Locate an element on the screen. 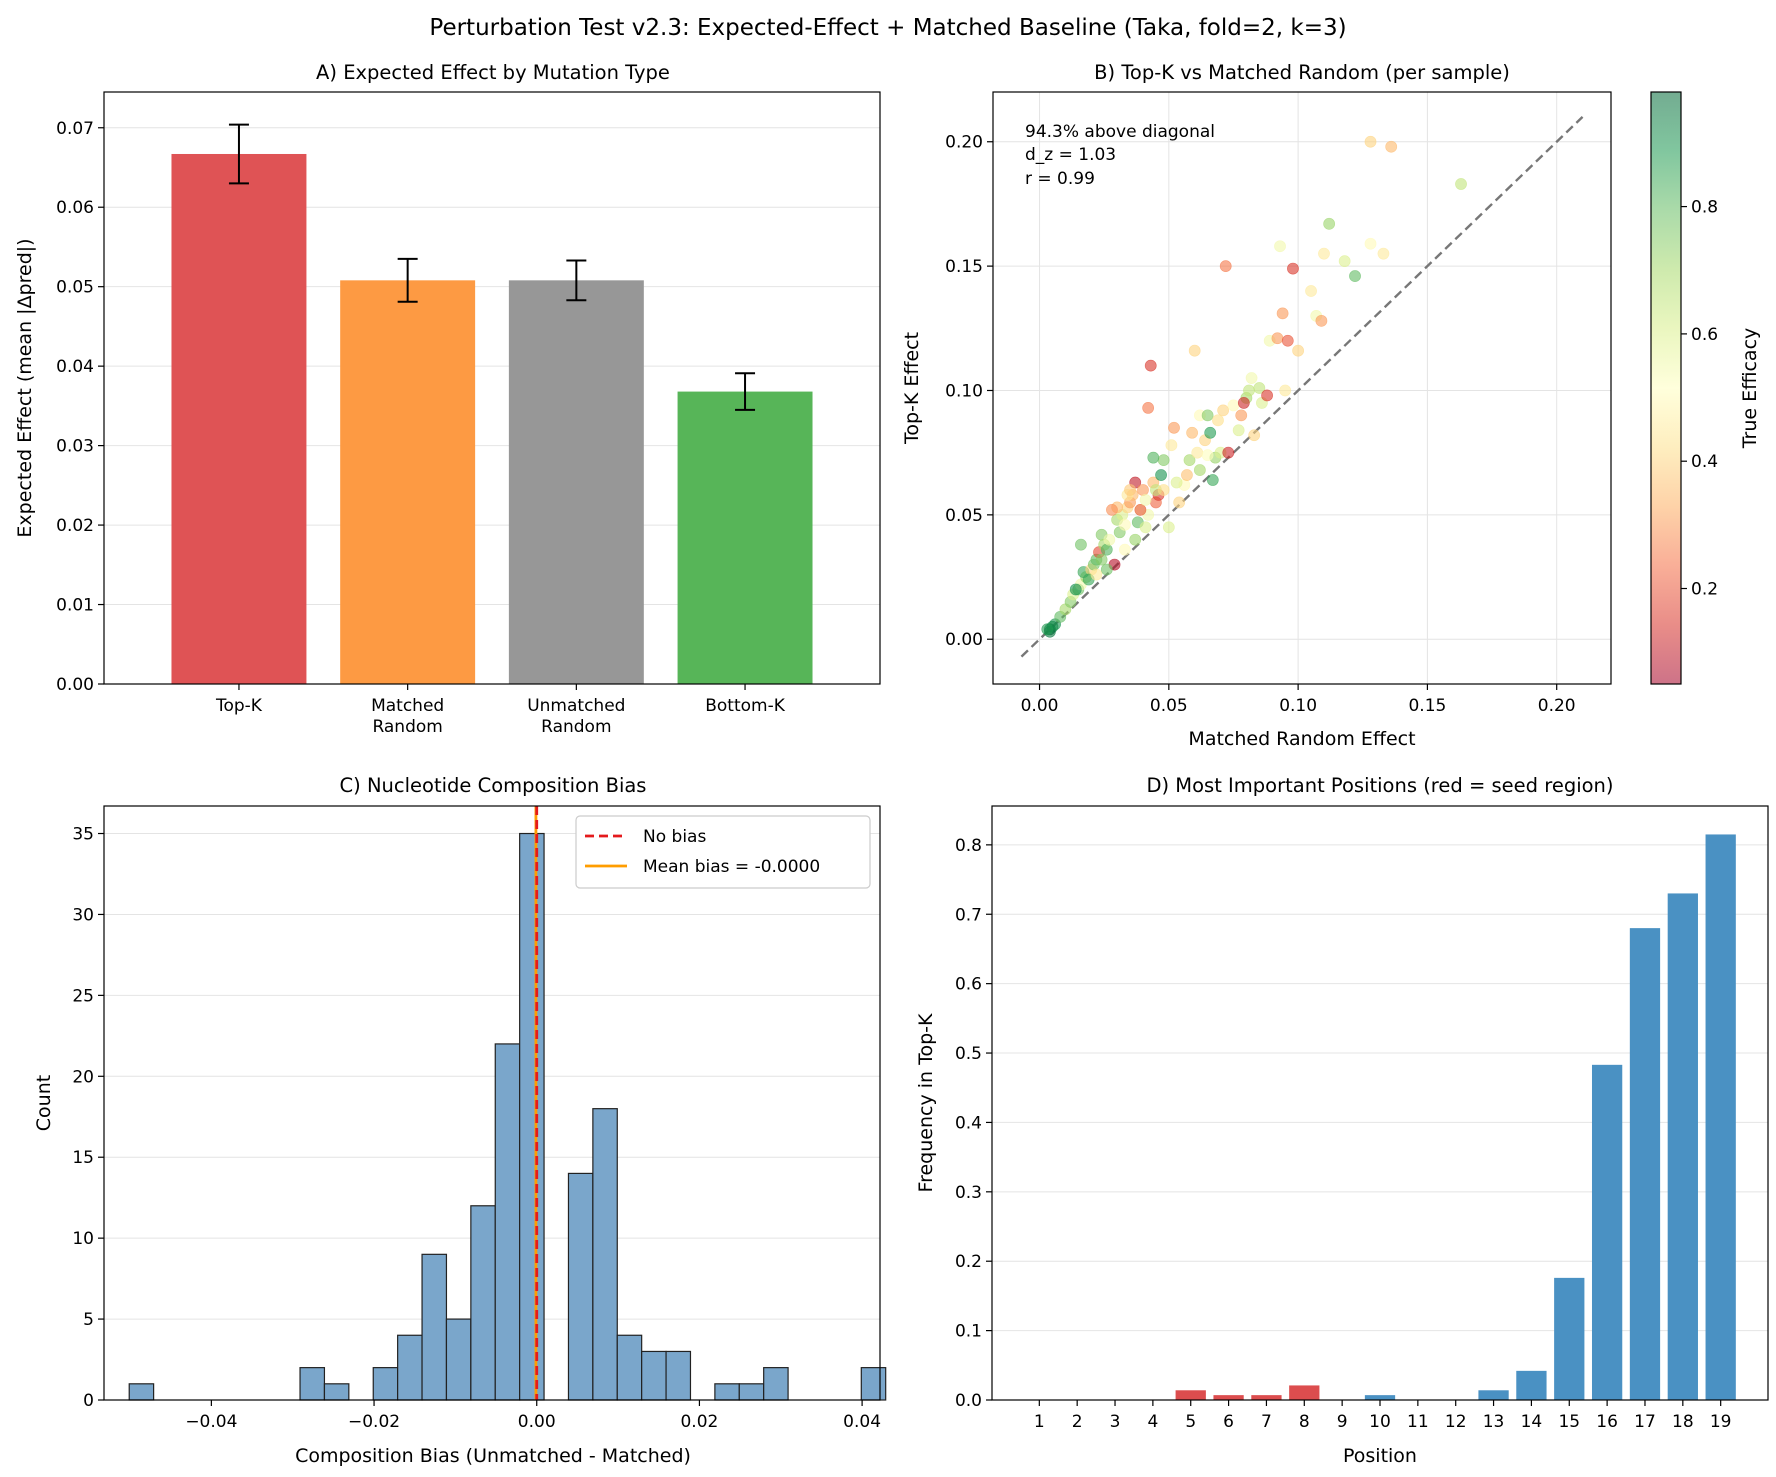  x-tick-label-line: Random is located at coordinates (576, 727).